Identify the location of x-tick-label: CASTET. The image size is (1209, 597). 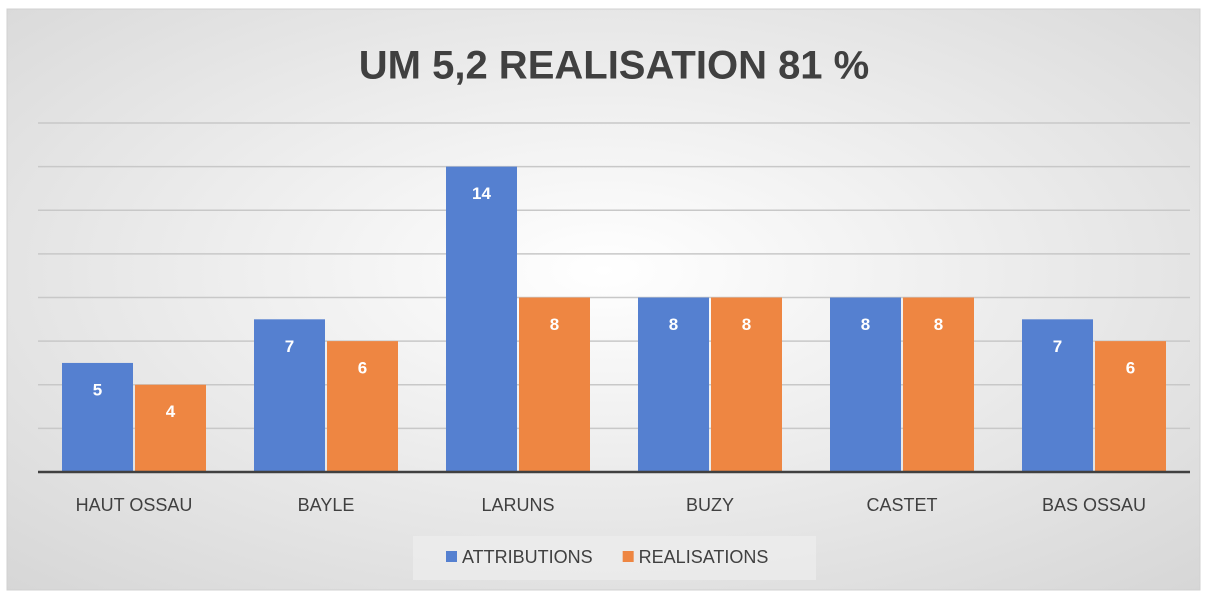
(901, 505).